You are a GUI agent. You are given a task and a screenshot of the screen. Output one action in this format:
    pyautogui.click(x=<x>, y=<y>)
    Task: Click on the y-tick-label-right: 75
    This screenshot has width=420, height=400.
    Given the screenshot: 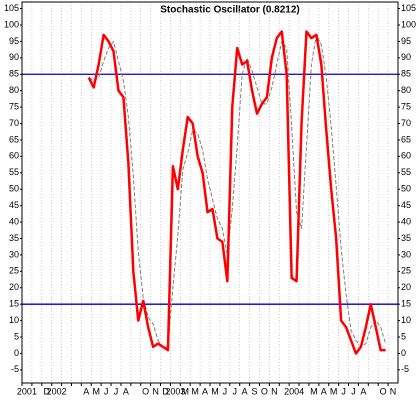 What is the action you would take?
    pyautogui.click(x=406, y=106)
    